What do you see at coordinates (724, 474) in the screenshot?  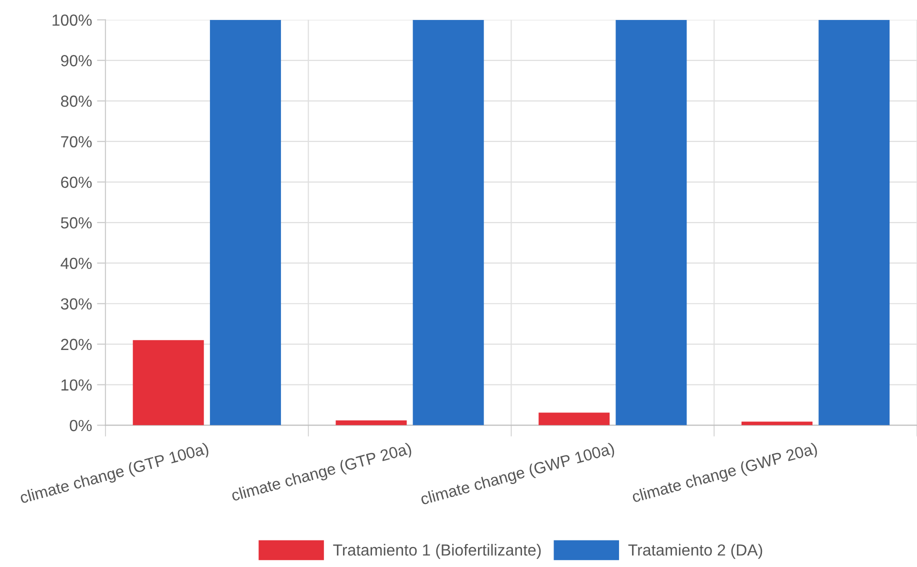 I see `x-tick-label: climate change (GWP 20a)` at bounding box center [724, 474].